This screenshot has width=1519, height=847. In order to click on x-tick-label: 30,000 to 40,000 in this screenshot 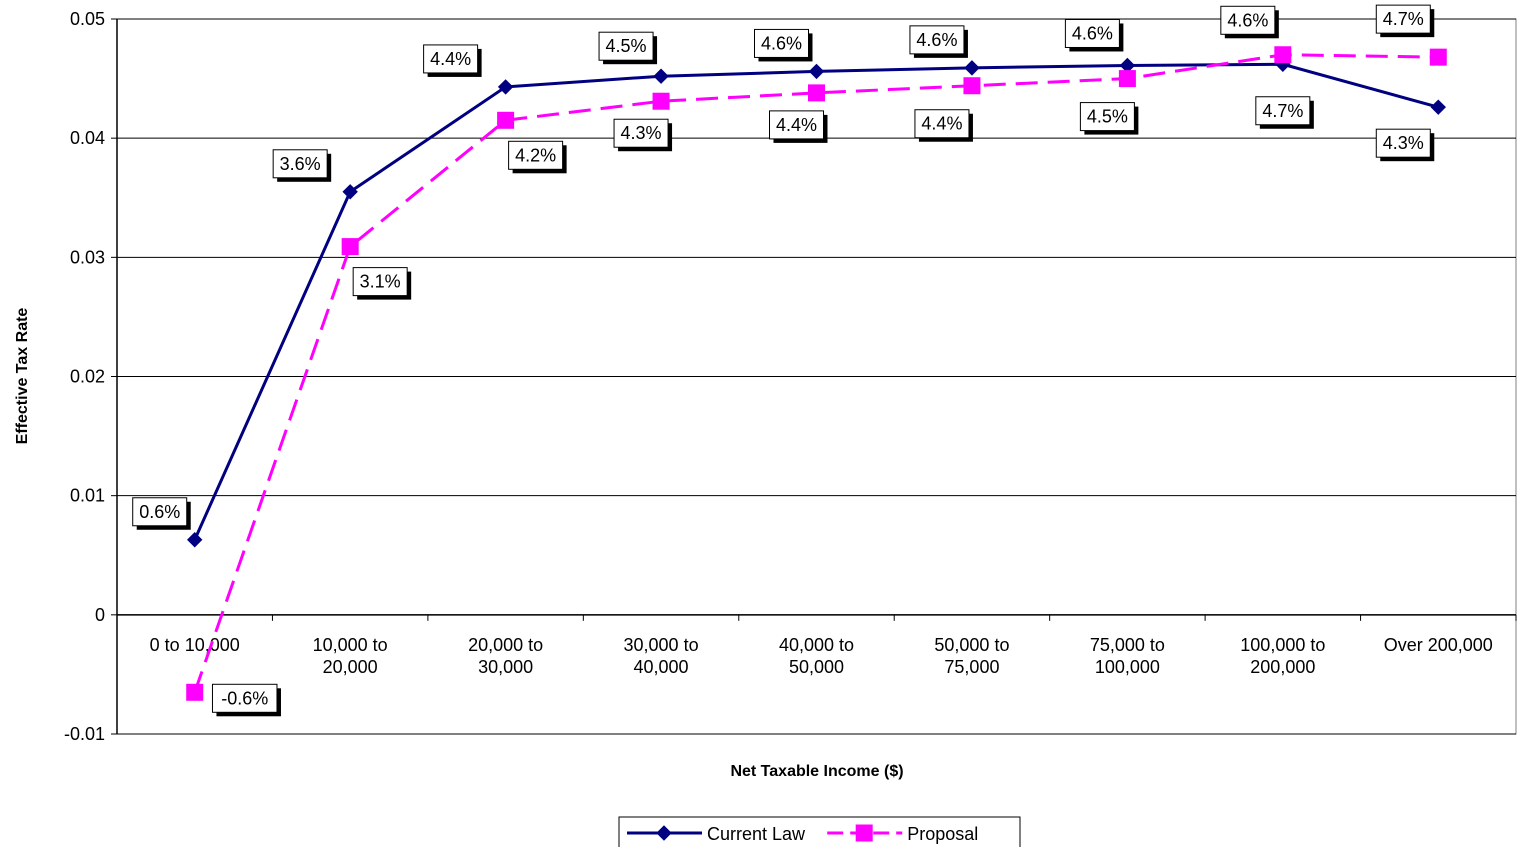, I will do `click(661, 656)`.